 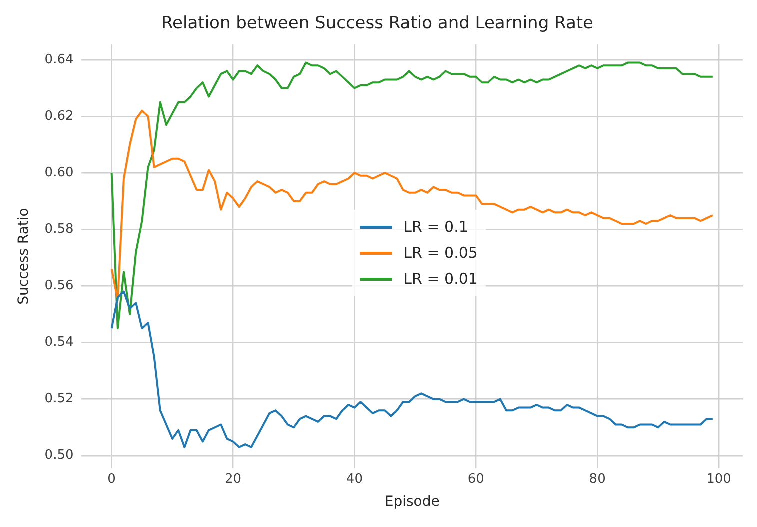 I want to click on x-tick-label: 60, so click(x=476, y=479).